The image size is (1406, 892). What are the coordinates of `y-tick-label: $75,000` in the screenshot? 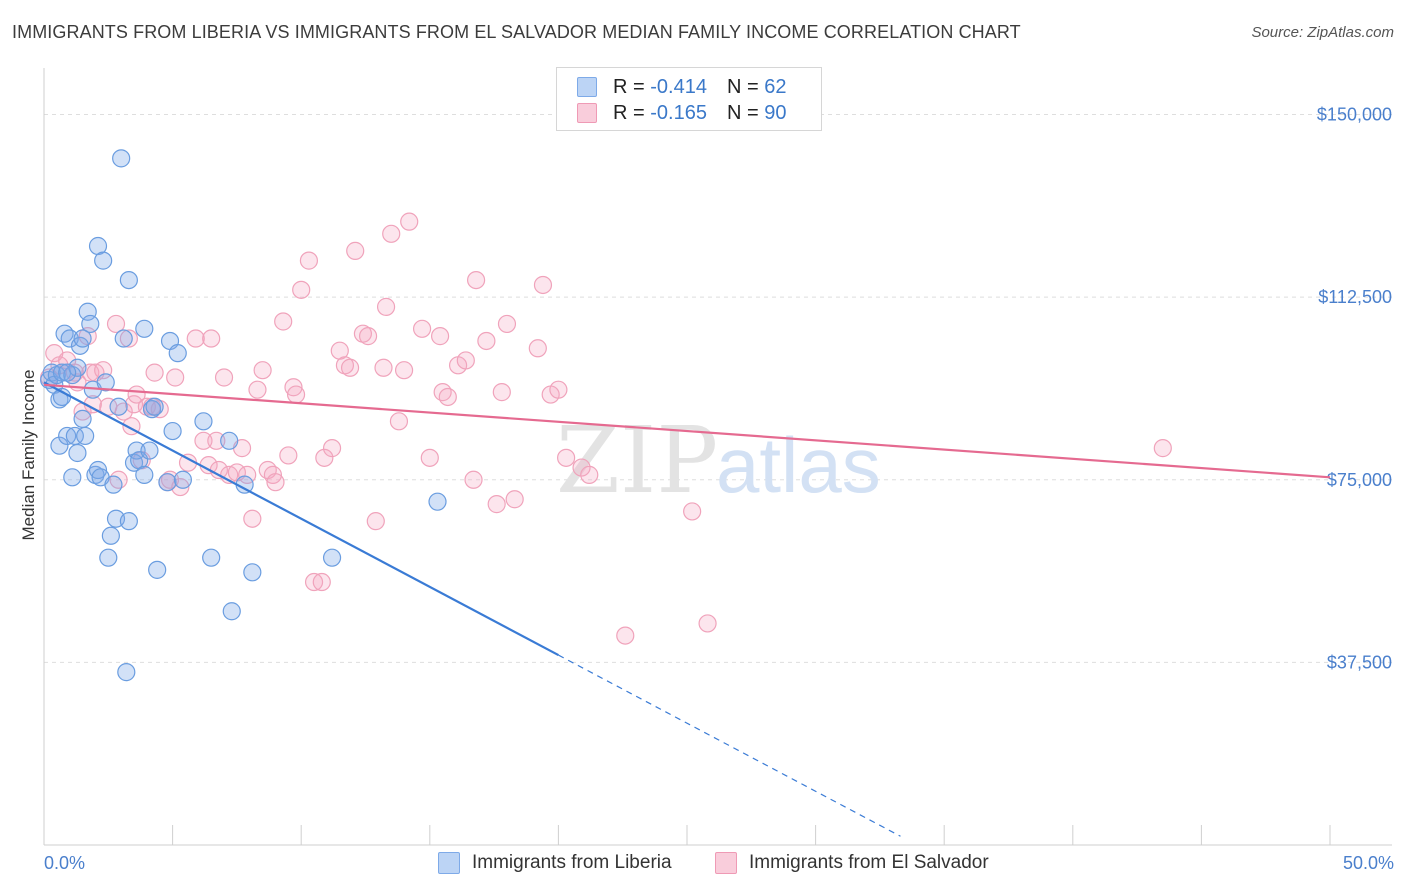 It's located at (1359, 480).